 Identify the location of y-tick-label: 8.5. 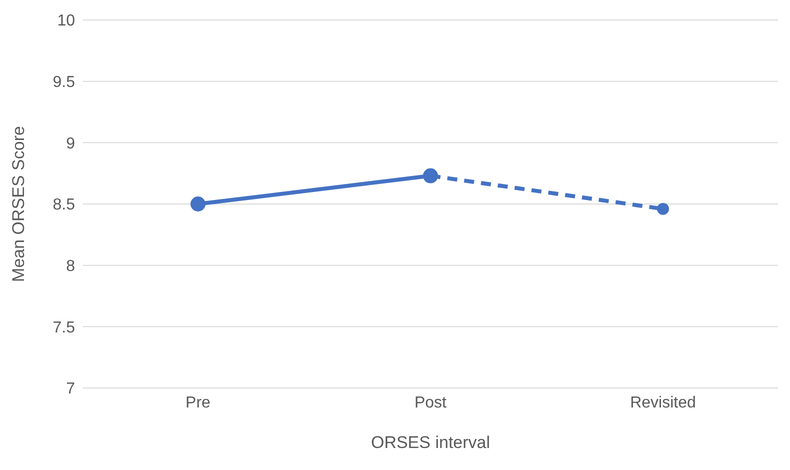
(64, 205).